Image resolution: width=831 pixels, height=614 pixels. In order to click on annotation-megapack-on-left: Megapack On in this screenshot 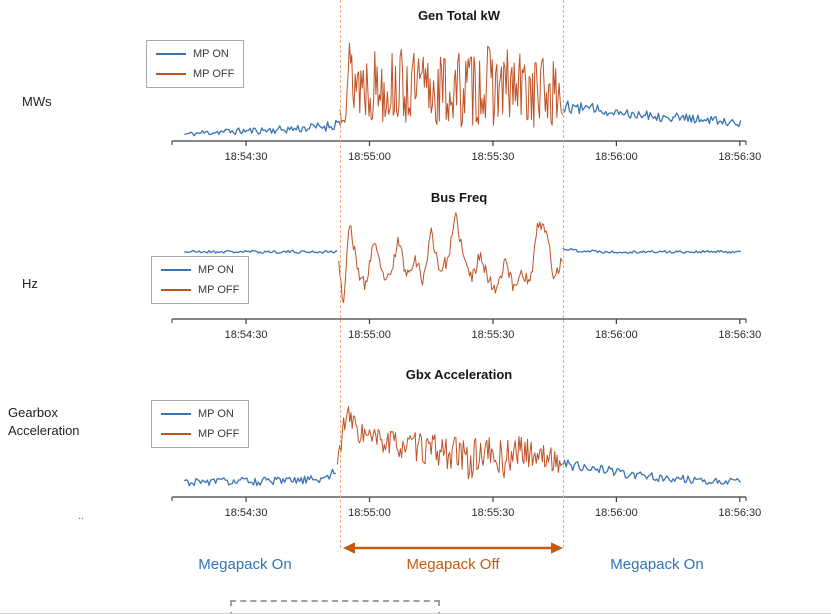, I will do `click(245, 564)`.